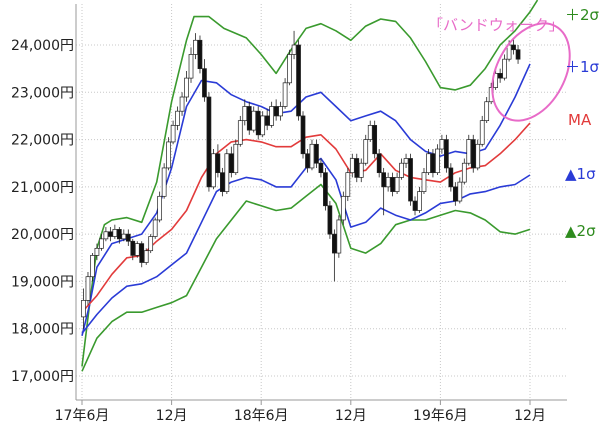 This screenshot has width=600, height=434. Describe the element at coordinates (582, 15) in the screenshot. I see `label-plus2sigma: ＋2σ` at that location.